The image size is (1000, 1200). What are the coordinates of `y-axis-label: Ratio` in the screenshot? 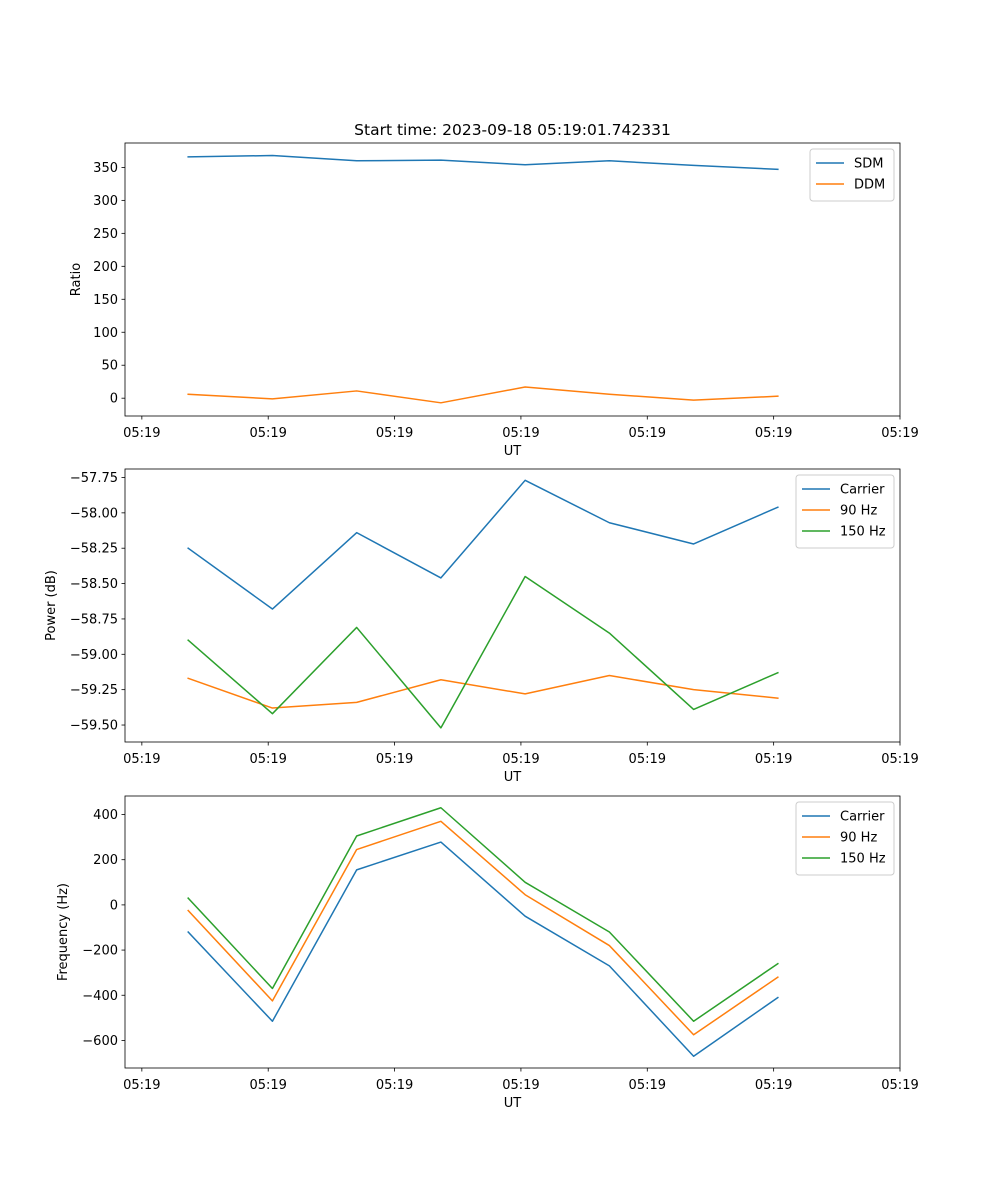 It's located at (76, 279).